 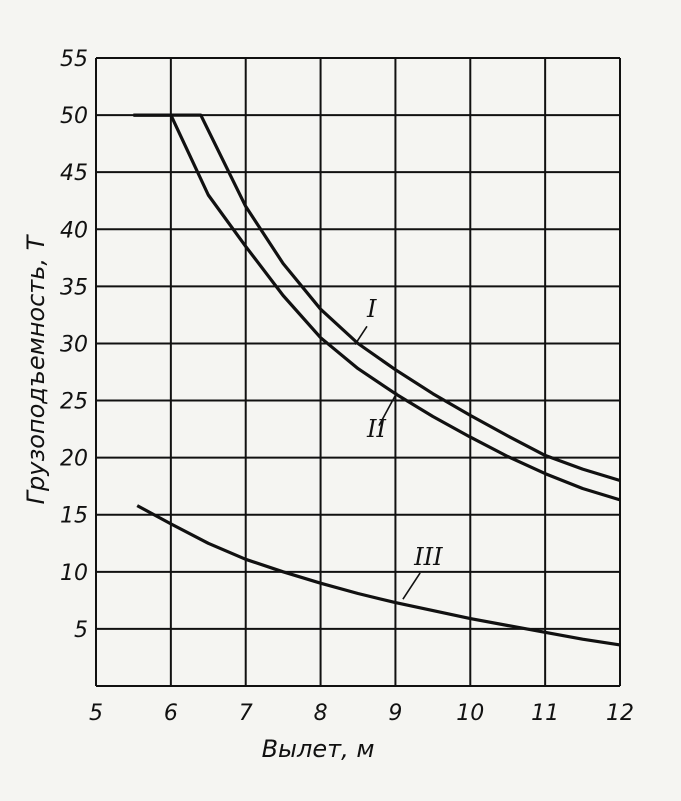 What do you see at coordinates (318, 749) in the screenshot?
I see `x-axis-title: Вылет, м` at bounding box center [318, 749].